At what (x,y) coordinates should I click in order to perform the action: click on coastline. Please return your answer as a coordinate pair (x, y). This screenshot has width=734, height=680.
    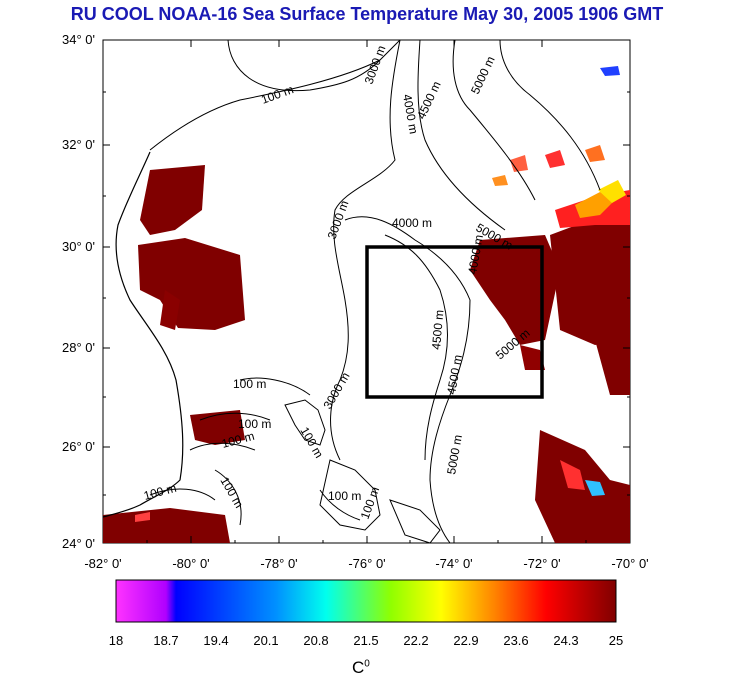
    Looking at the image, I should click on (143, 334).